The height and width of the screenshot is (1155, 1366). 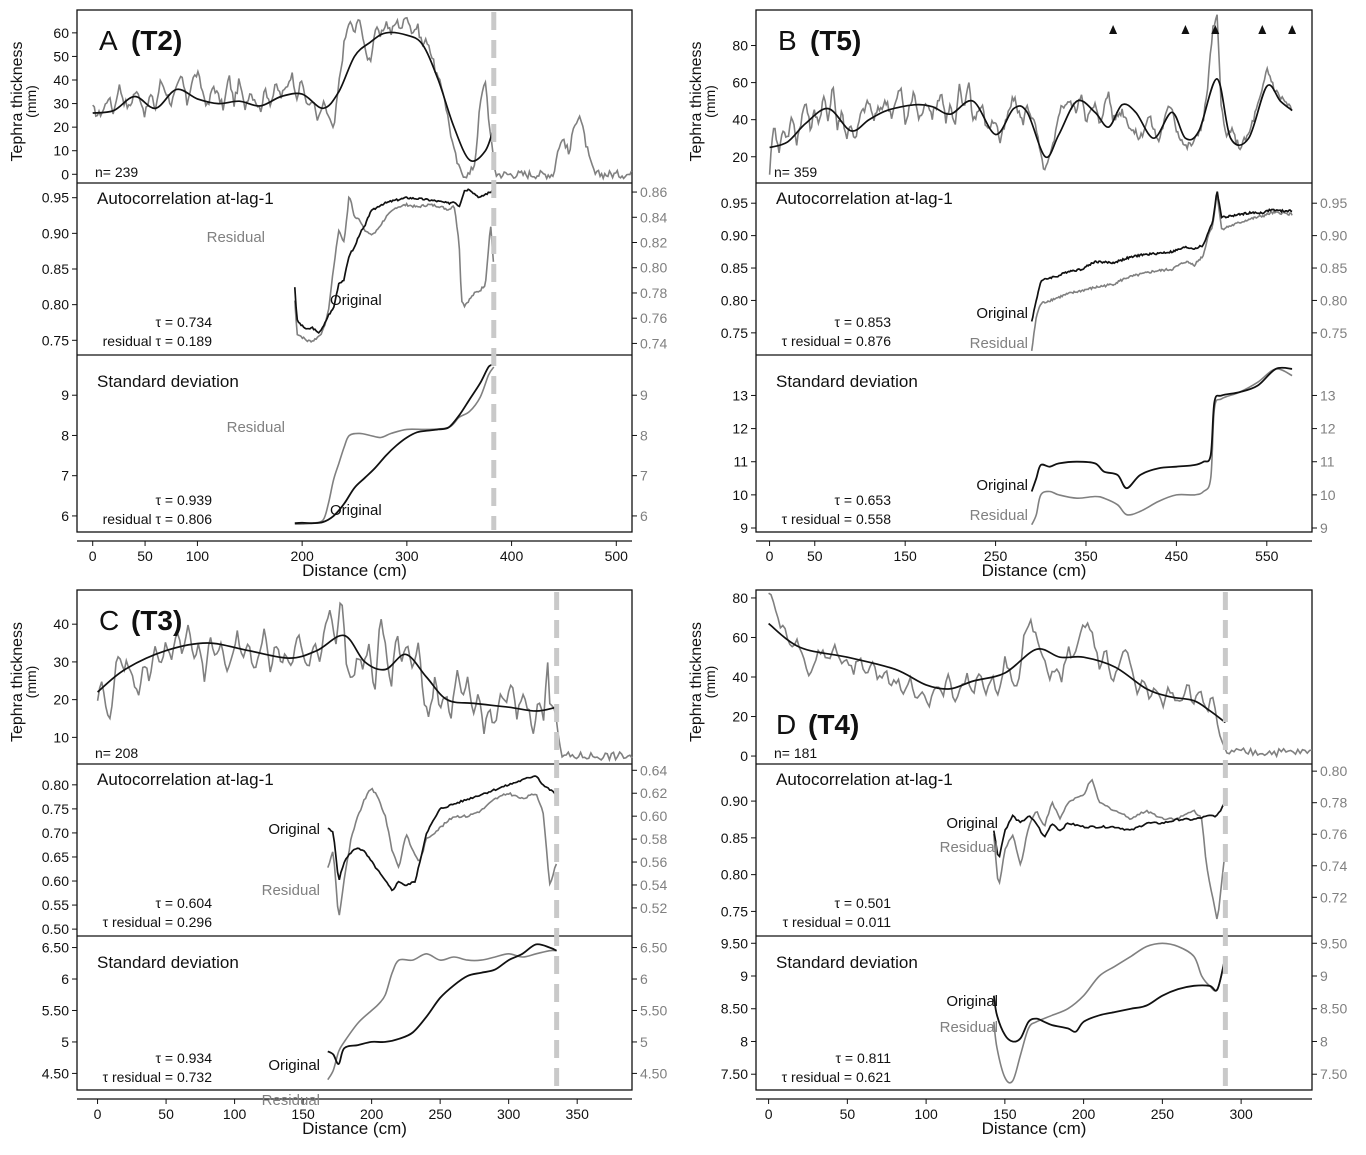 What do you see at coordinates (55, 948) in the screenshot?
I see `y-tick-label: 6.50` at bounding box center [55, 948].